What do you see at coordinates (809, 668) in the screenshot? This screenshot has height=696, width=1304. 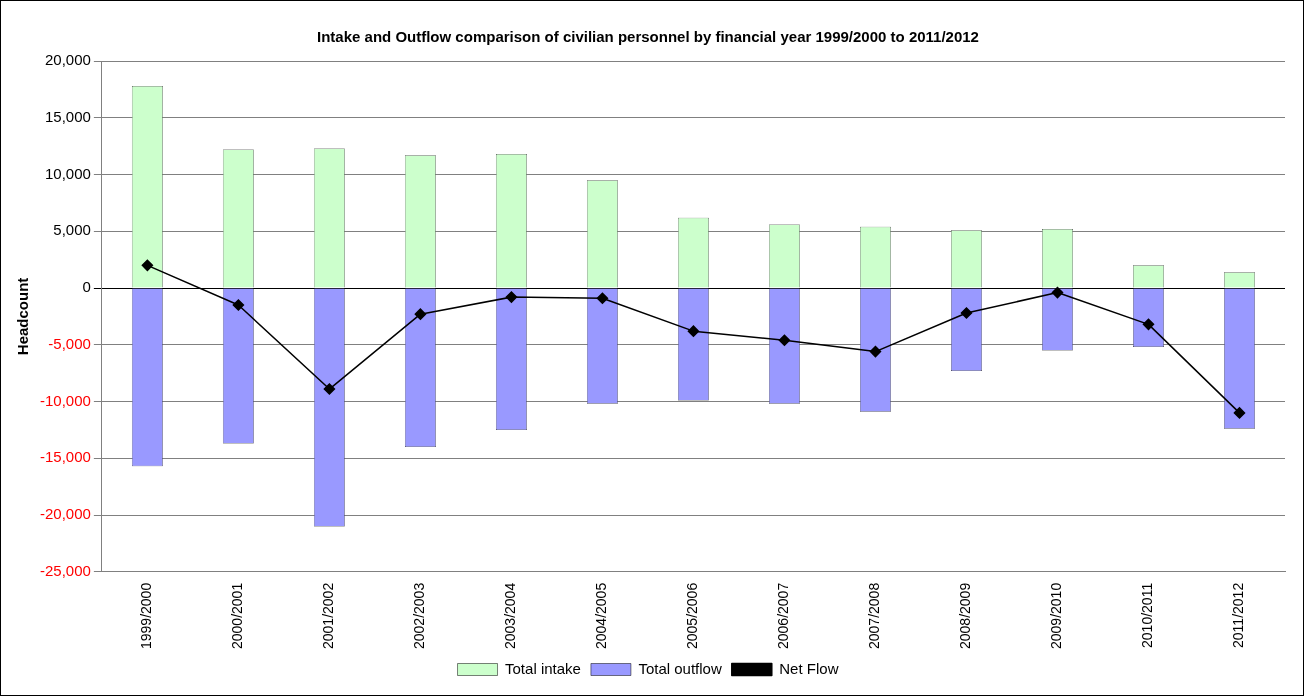 I see `legend-label: Net Flow` at bounding box center [809, 668].